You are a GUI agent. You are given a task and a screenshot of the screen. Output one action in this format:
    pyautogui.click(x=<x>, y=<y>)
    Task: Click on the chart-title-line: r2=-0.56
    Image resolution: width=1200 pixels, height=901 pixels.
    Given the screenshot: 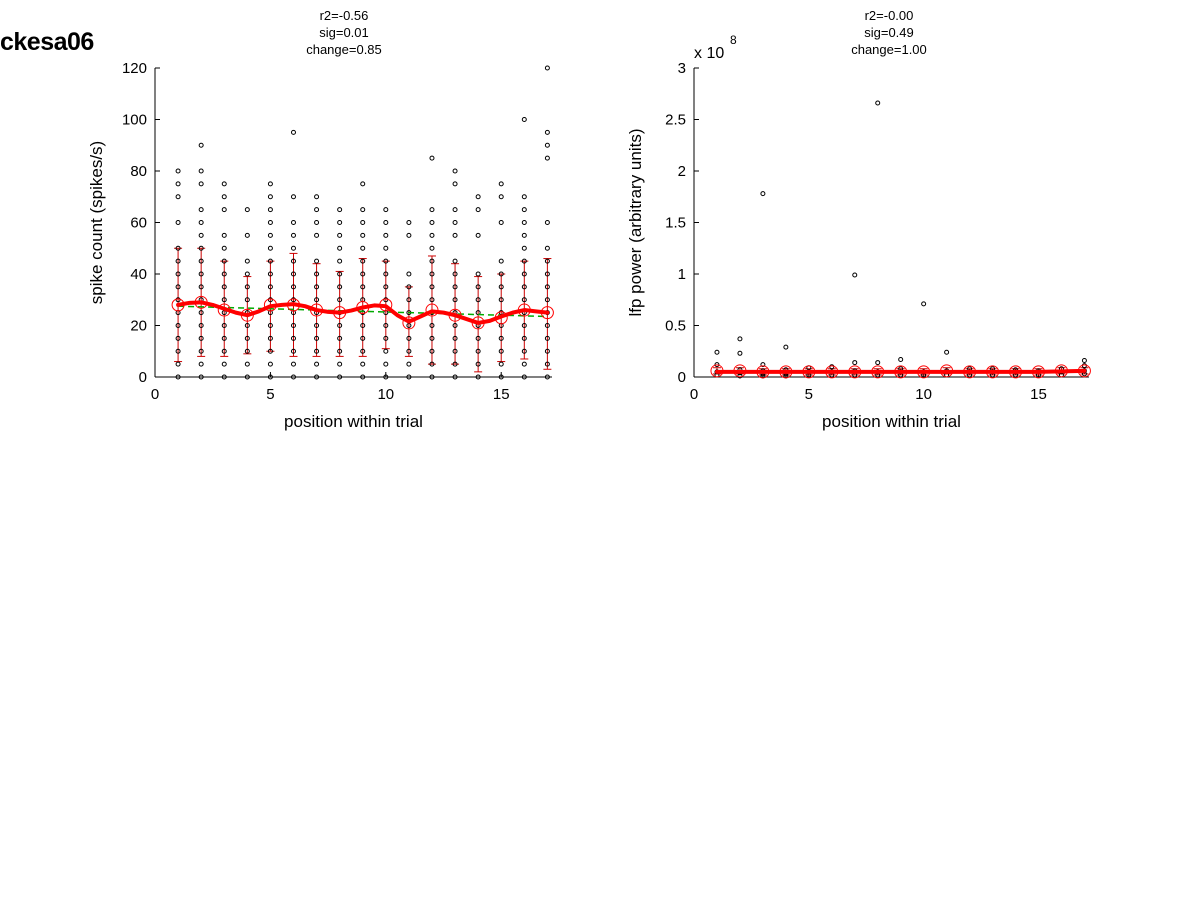 What is the action you would take?
    pyautogui.click(x=344, y=15)
    